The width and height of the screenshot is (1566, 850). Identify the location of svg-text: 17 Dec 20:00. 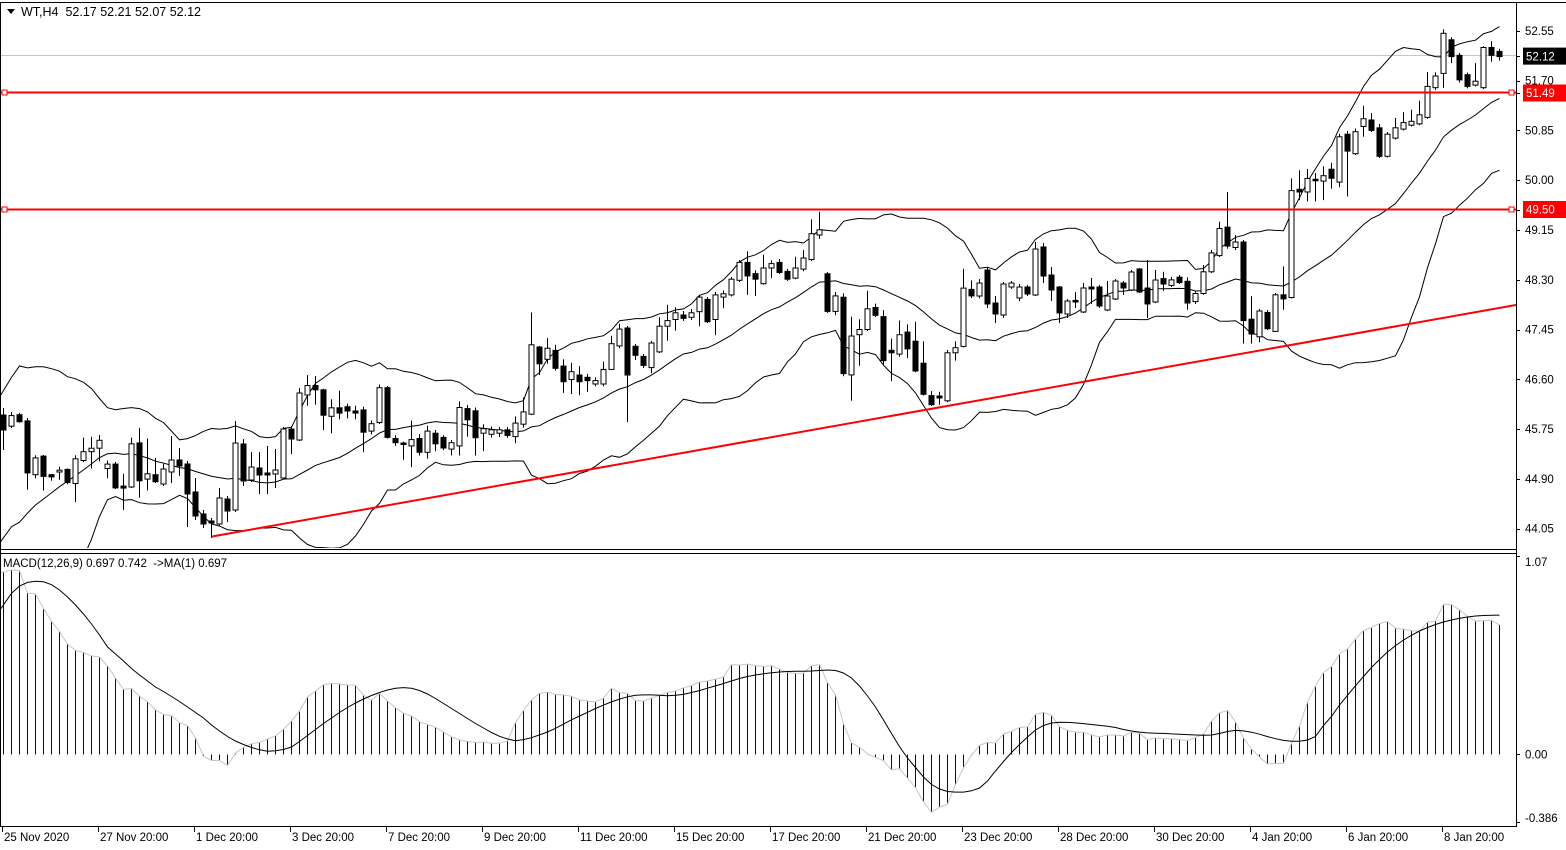
(806, 838).